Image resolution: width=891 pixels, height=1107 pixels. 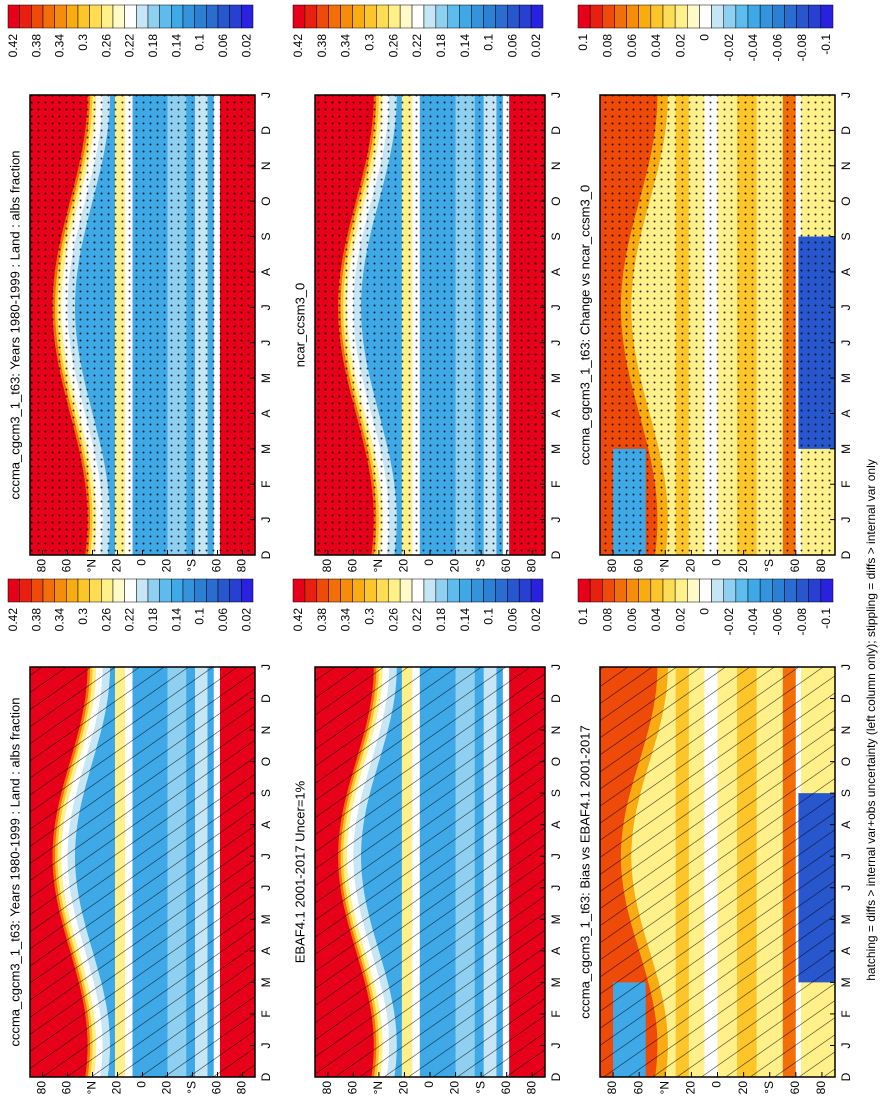 I want to click on field, so click(x=142, y=872).